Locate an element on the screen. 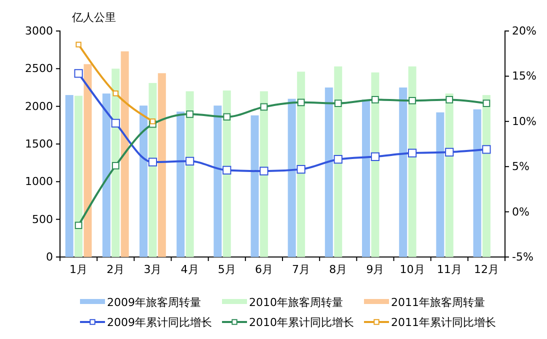  y2-tick-label: 0% is located at coordinates (521, 211).